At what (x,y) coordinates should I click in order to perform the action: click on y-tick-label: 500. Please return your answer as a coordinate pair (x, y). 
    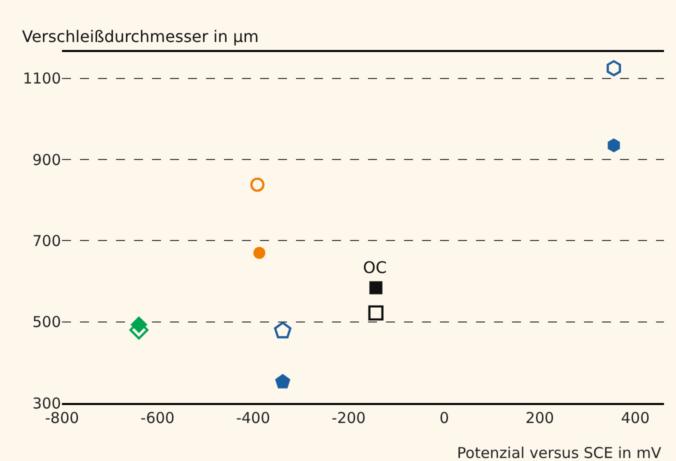
    Looking at the image, I should click on (46, 322).